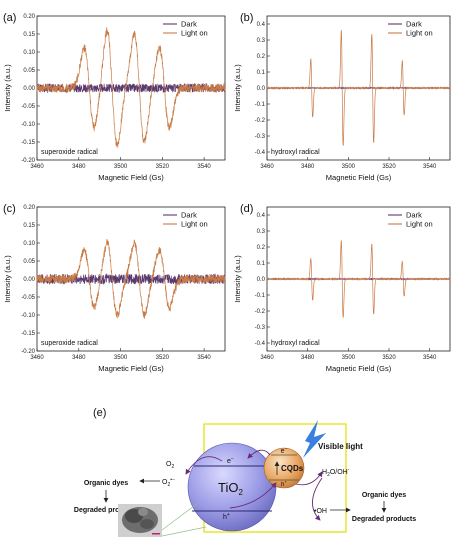  Describe the element at coordinates (28, 316) in the screenshot. I see `y-tick-label: -0.10` at that location.